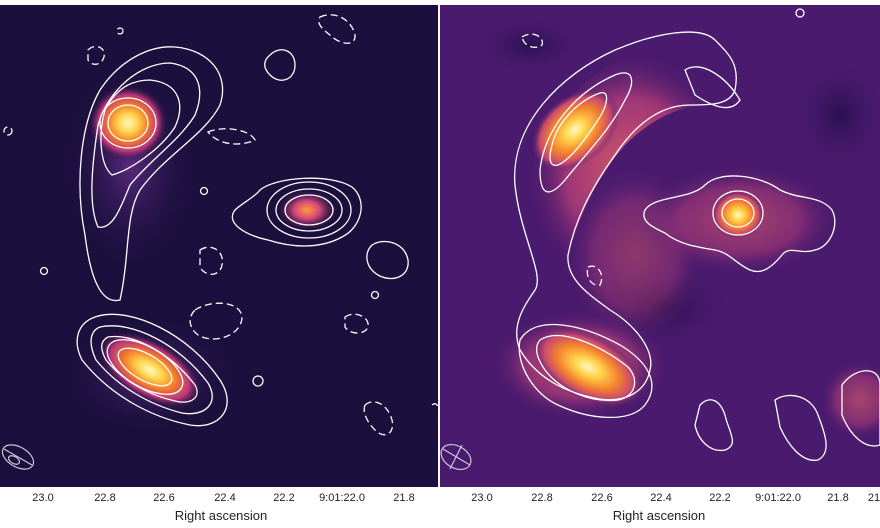  Describe the element at coordinates (150, 370) in the screenshot. I see `source-lower` at that location.